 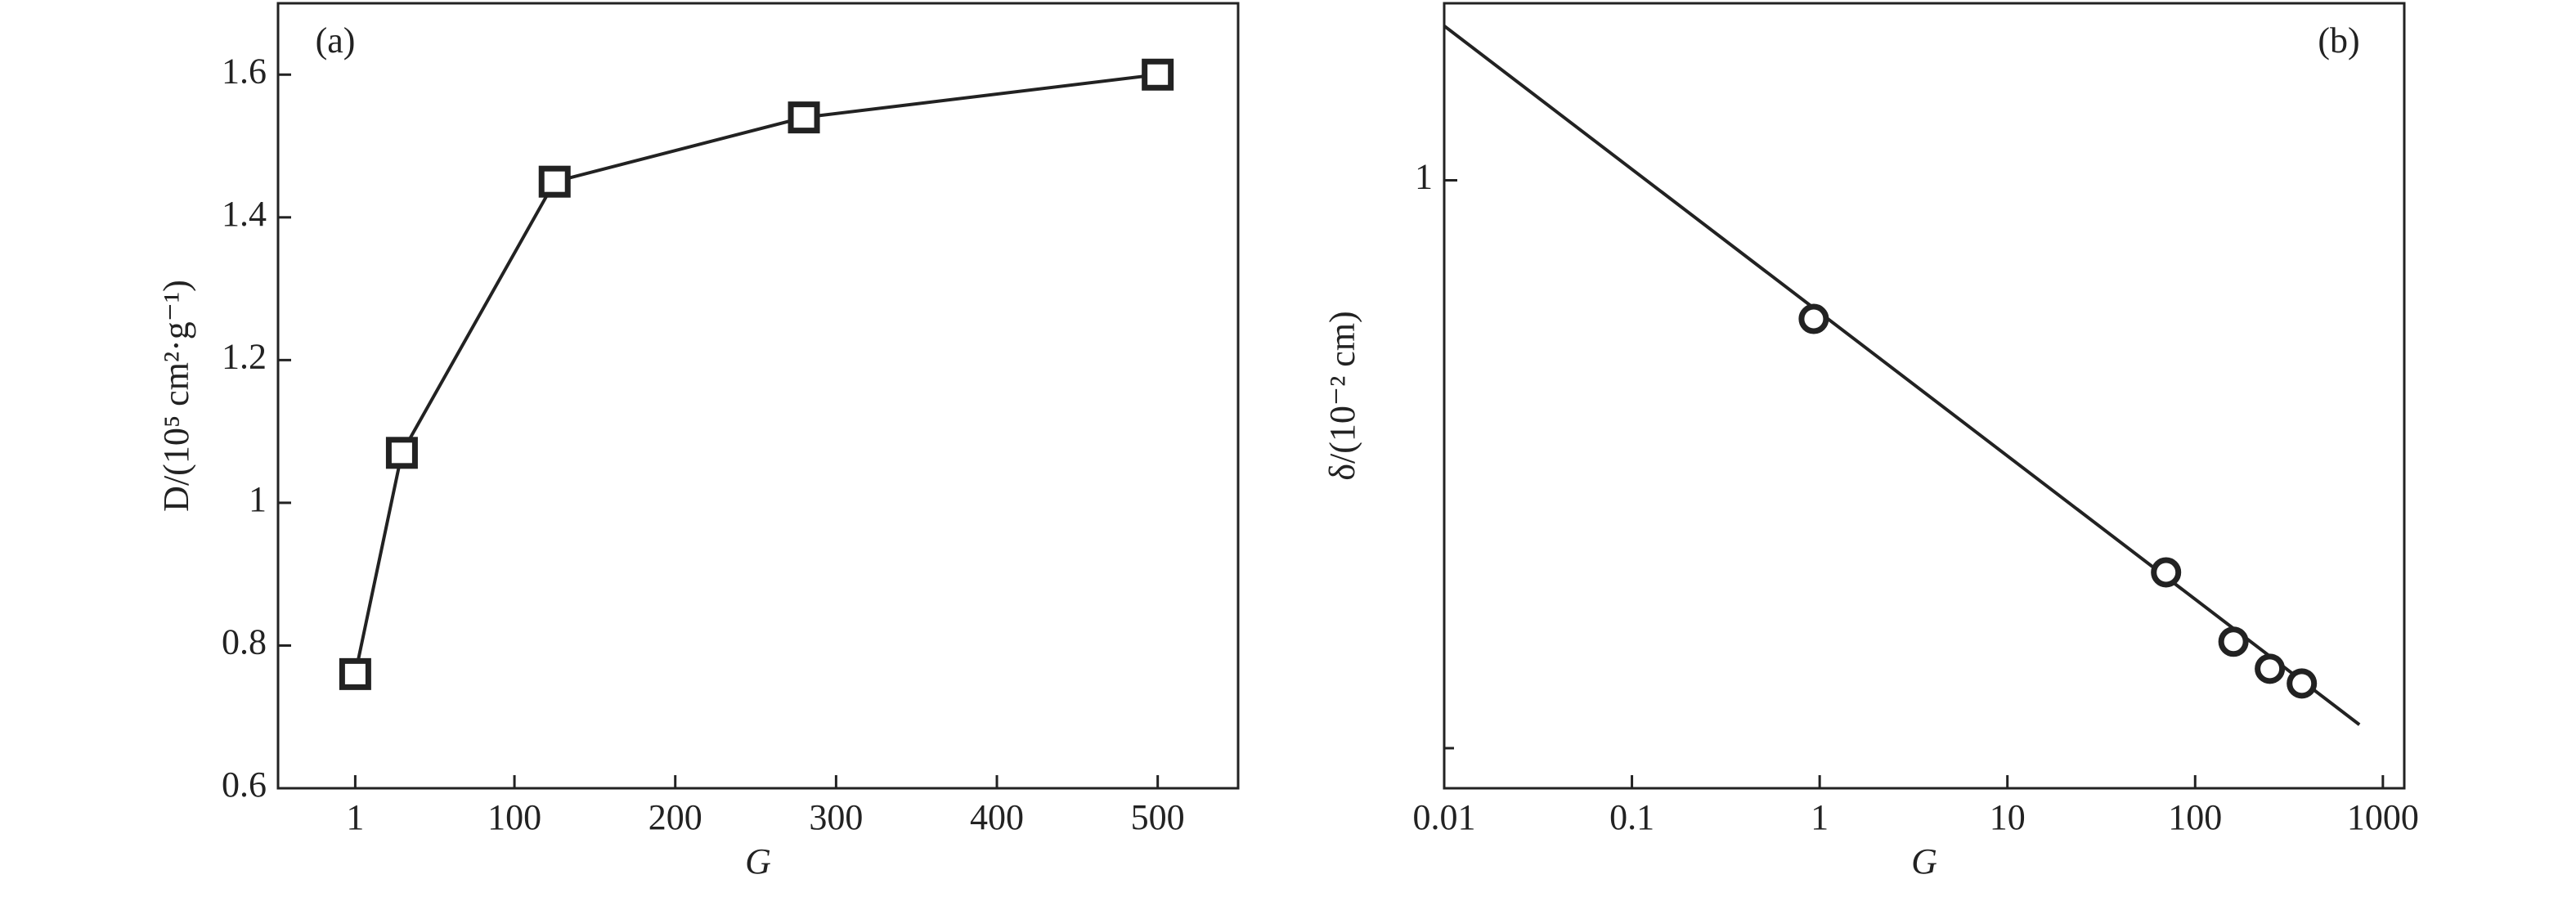 I want to click on panel-label: (a), so click(x=336, y=40).